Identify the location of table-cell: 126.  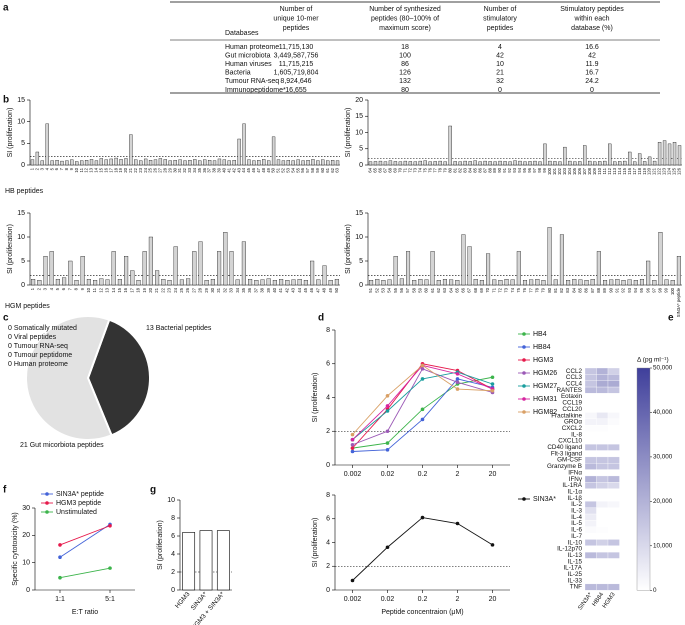
(405, 73).